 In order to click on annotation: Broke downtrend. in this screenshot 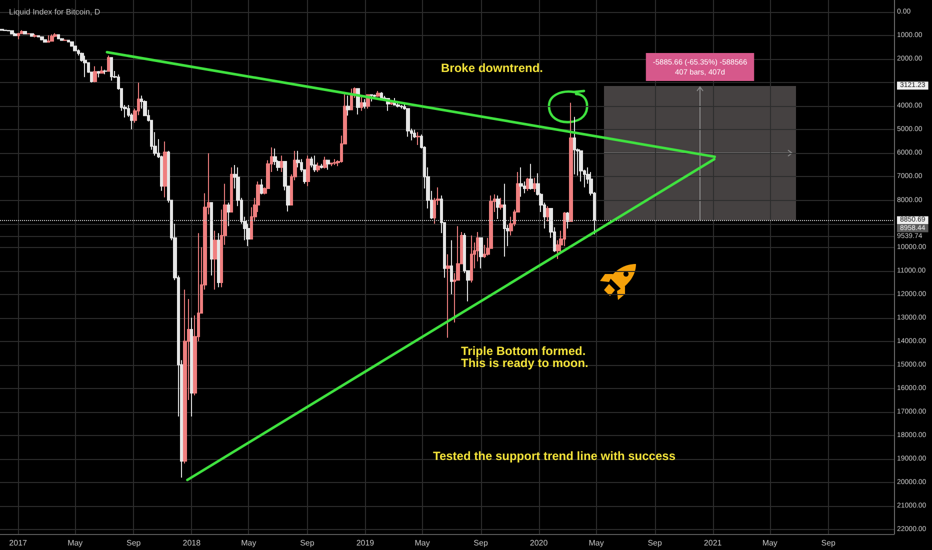, I will do `click(492, 68)`.